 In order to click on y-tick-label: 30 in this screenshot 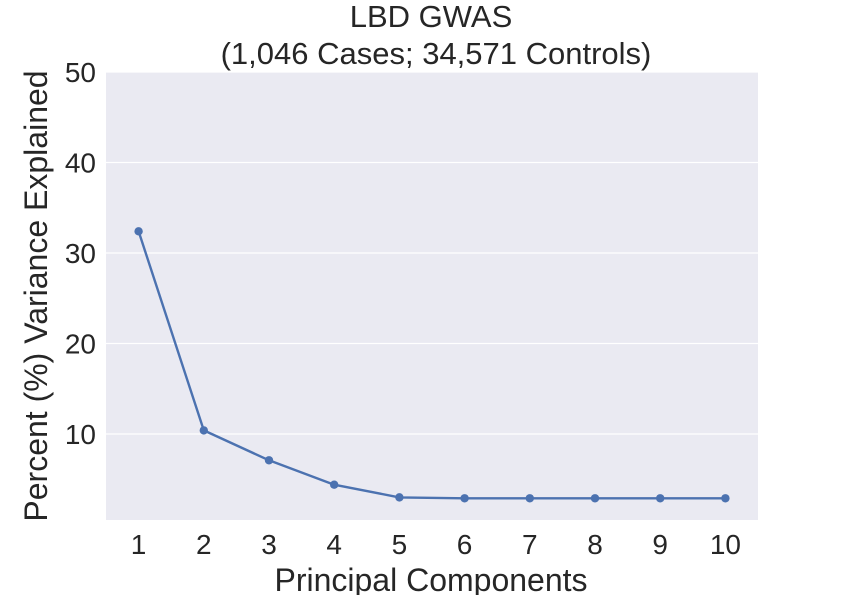, I will do `click(80, 253)`.